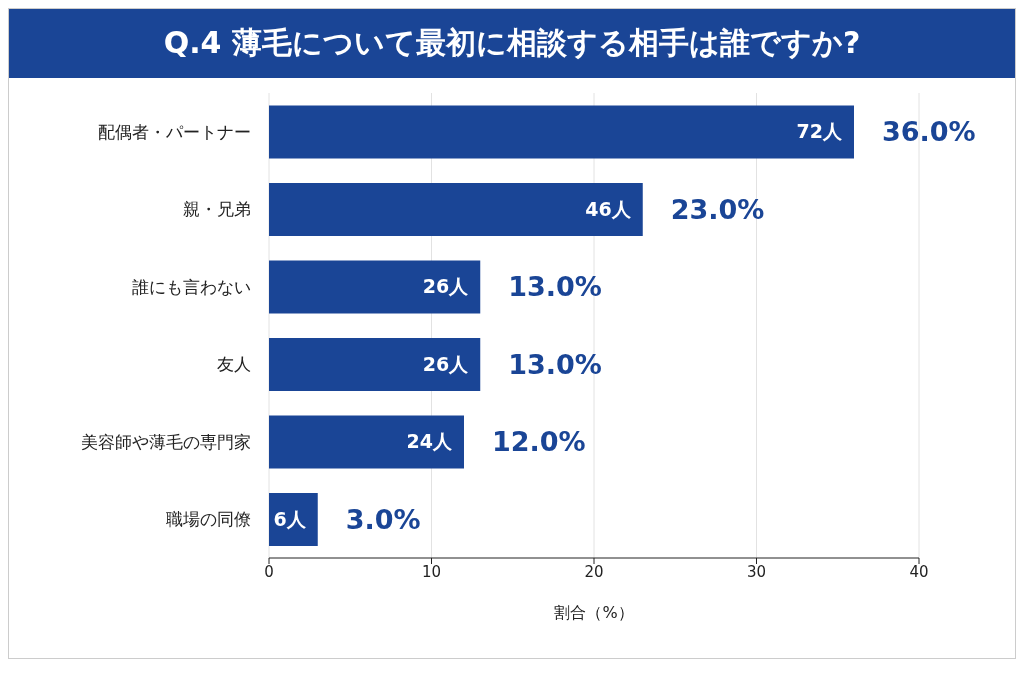  I want to click on y-tick-label: 友人, so click(234, 364).